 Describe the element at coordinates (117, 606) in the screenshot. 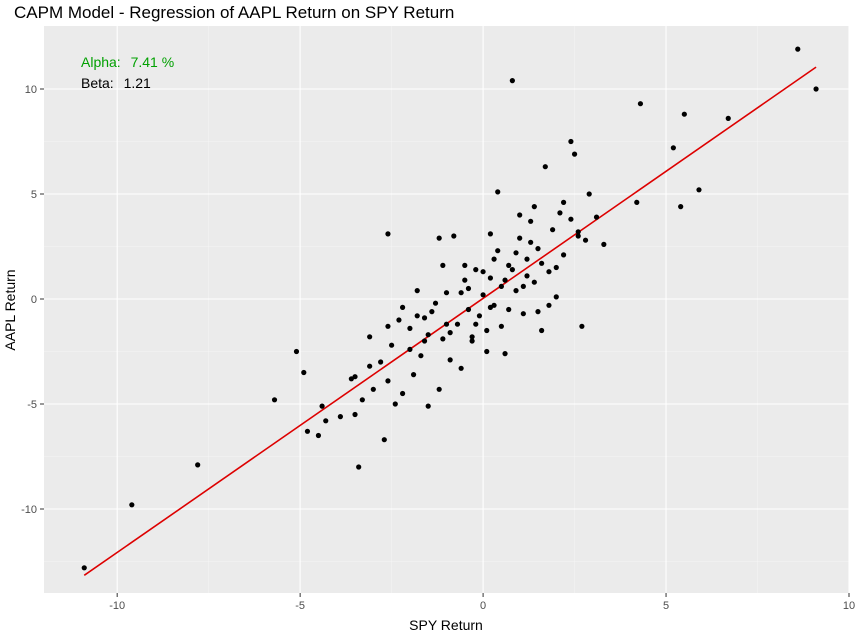

I see `x-tick-label: -10` at that location.